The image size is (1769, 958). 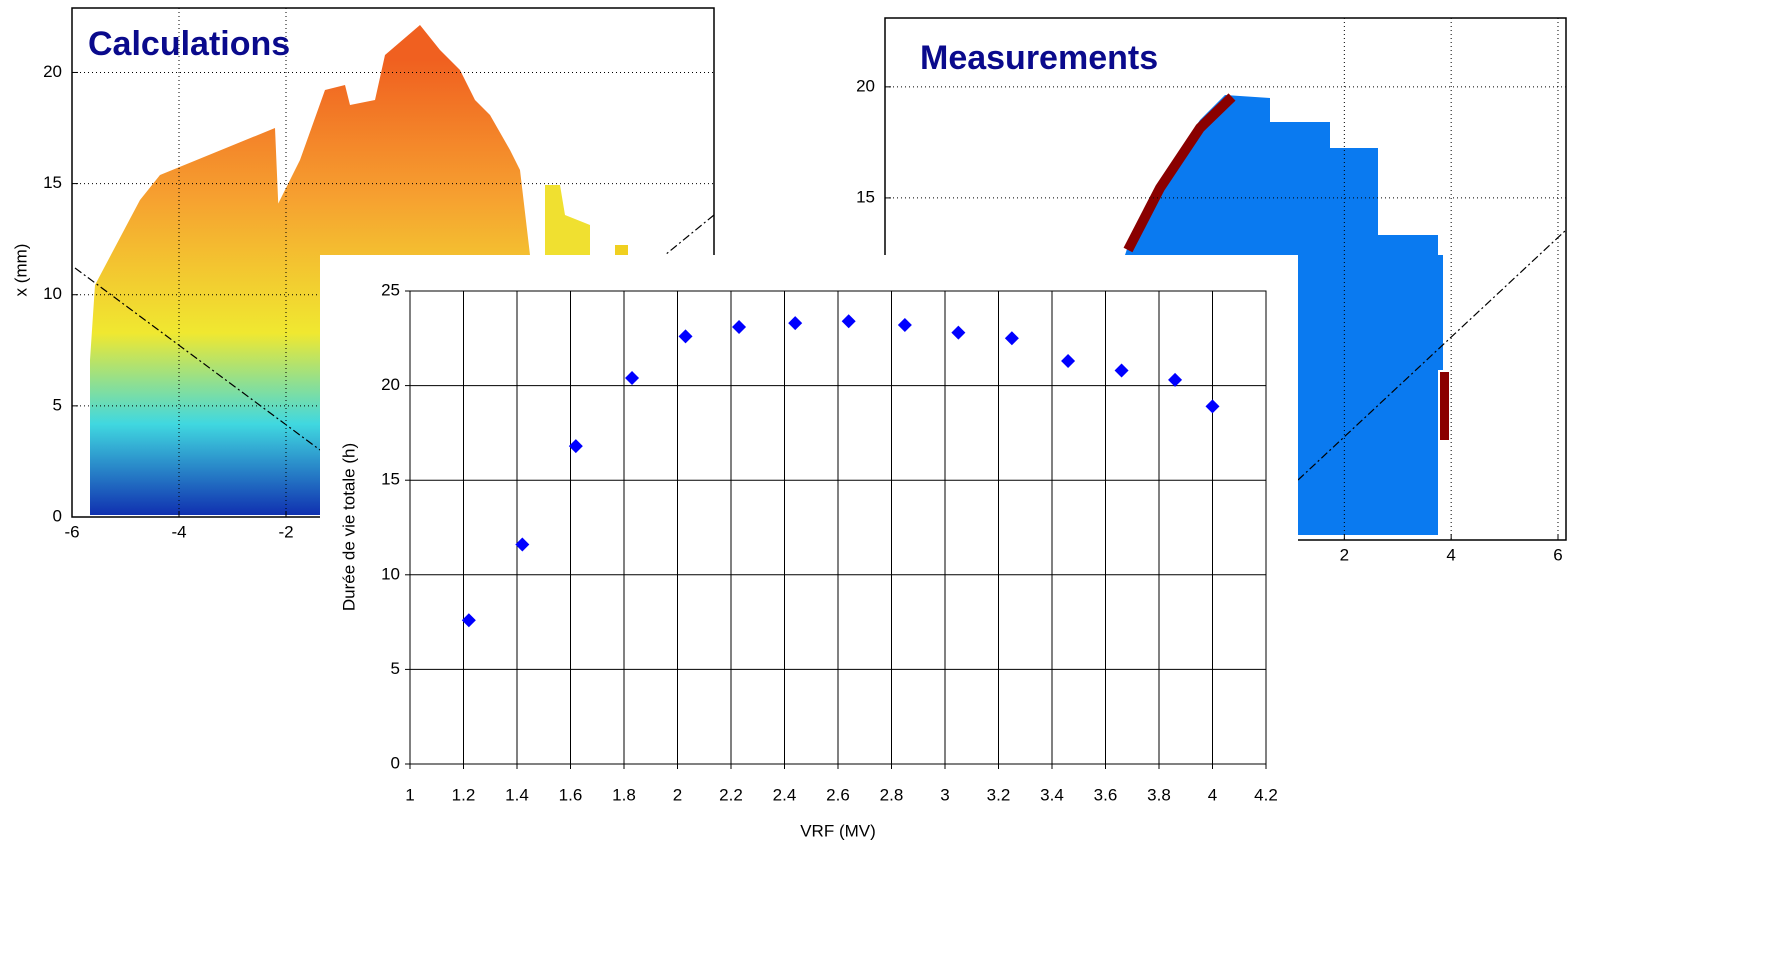 What do you see at coordinates (624, 794) in the screenshot?
I see `x-tick-label: 1.8` at bounding box center [624, 794].